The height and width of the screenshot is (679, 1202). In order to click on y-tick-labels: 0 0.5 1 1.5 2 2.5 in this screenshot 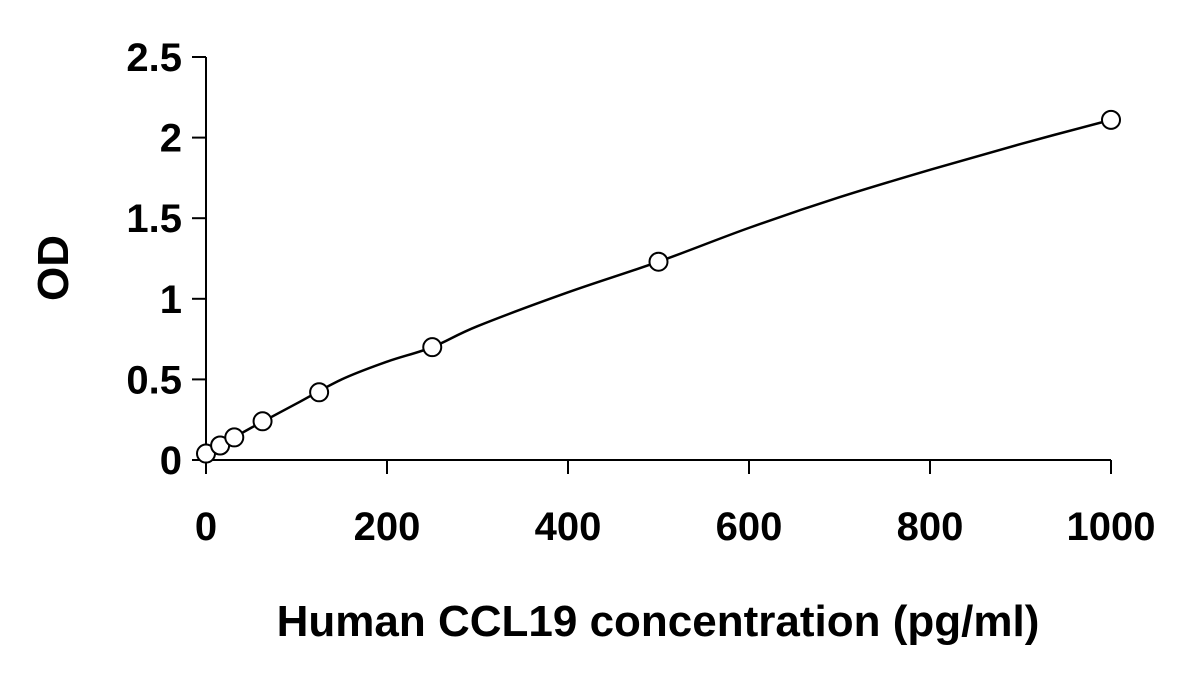, I will do `click(154, 259)`.